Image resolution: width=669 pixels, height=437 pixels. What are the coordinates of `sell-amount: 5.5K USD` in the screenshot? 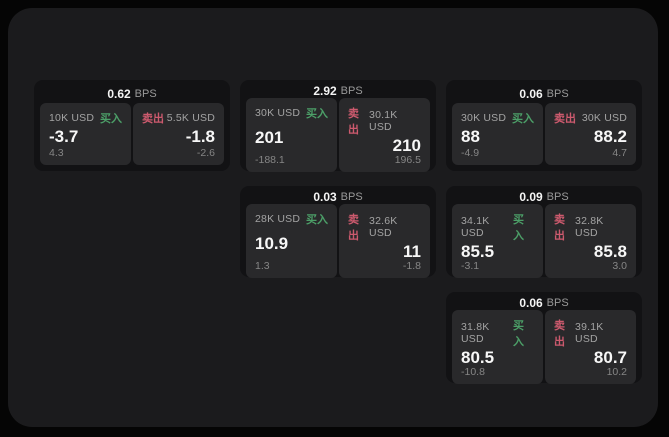 It's located at (190, 118).